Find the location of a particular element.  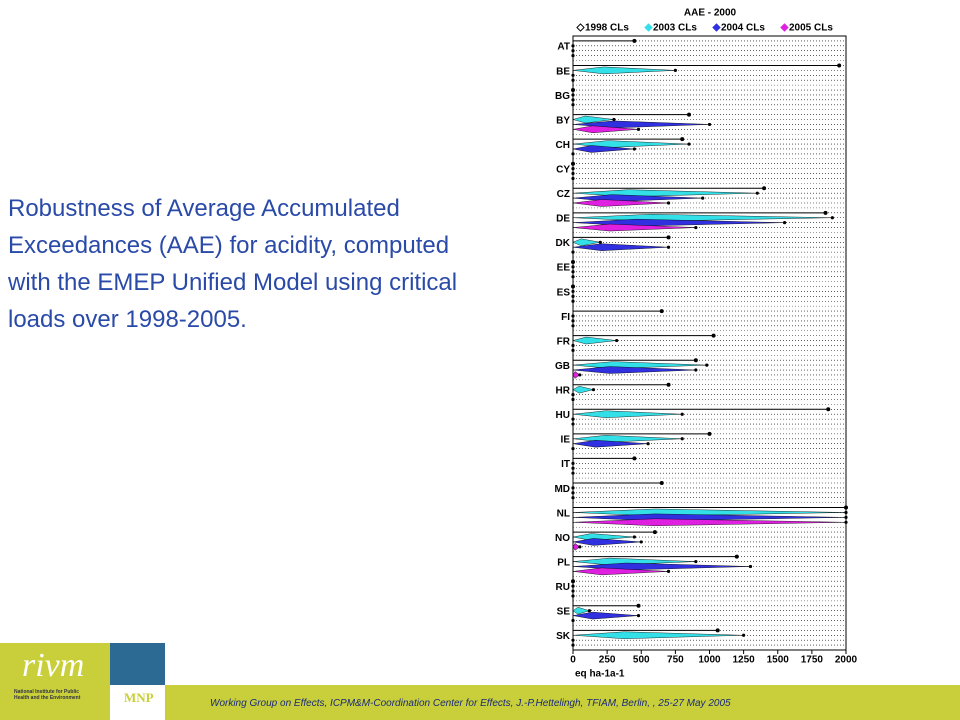

y-tick-label: DK is located at coordinates (563, 243).